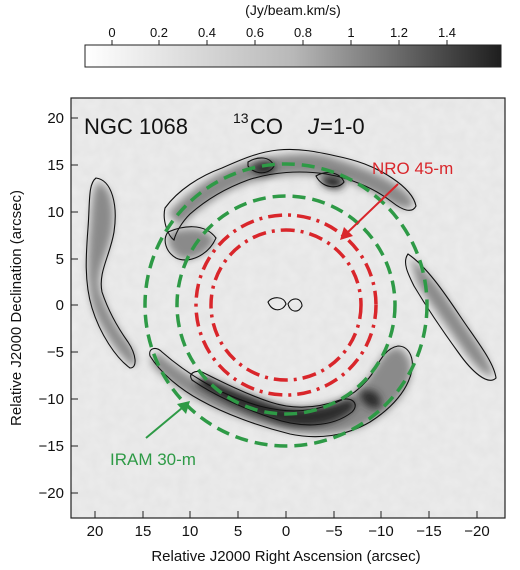  I want to click on x-axis-label: Relative J2000 Right Ascension (arcsec), so click(285, 556).